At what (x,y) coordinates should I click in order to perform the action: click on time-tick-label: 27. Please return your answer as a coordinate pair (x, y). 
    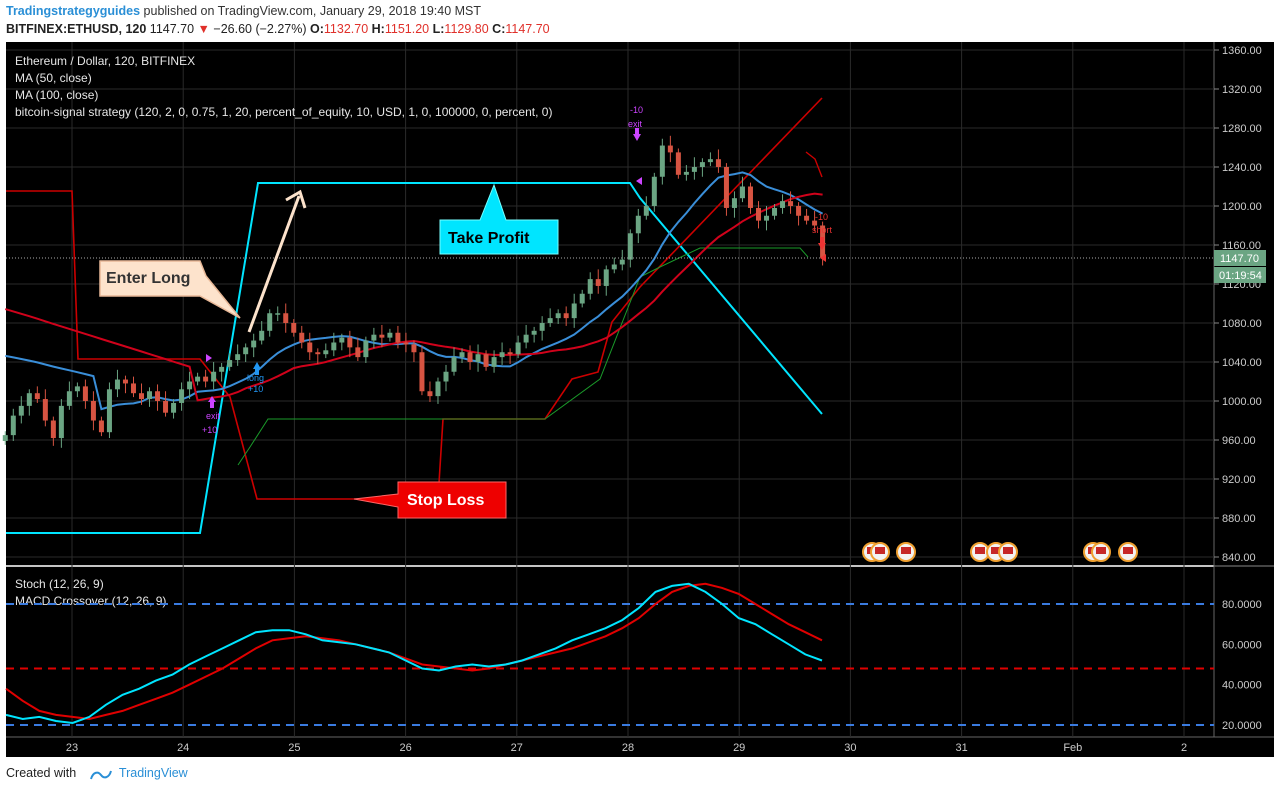
    Looking at the image, I should click on (517, 748).